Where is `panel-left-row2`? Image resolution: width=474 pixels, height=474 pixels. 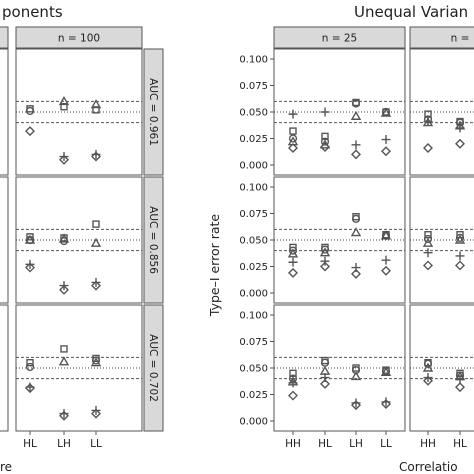
panel-left-row2 is located at coordinates (79, 257).